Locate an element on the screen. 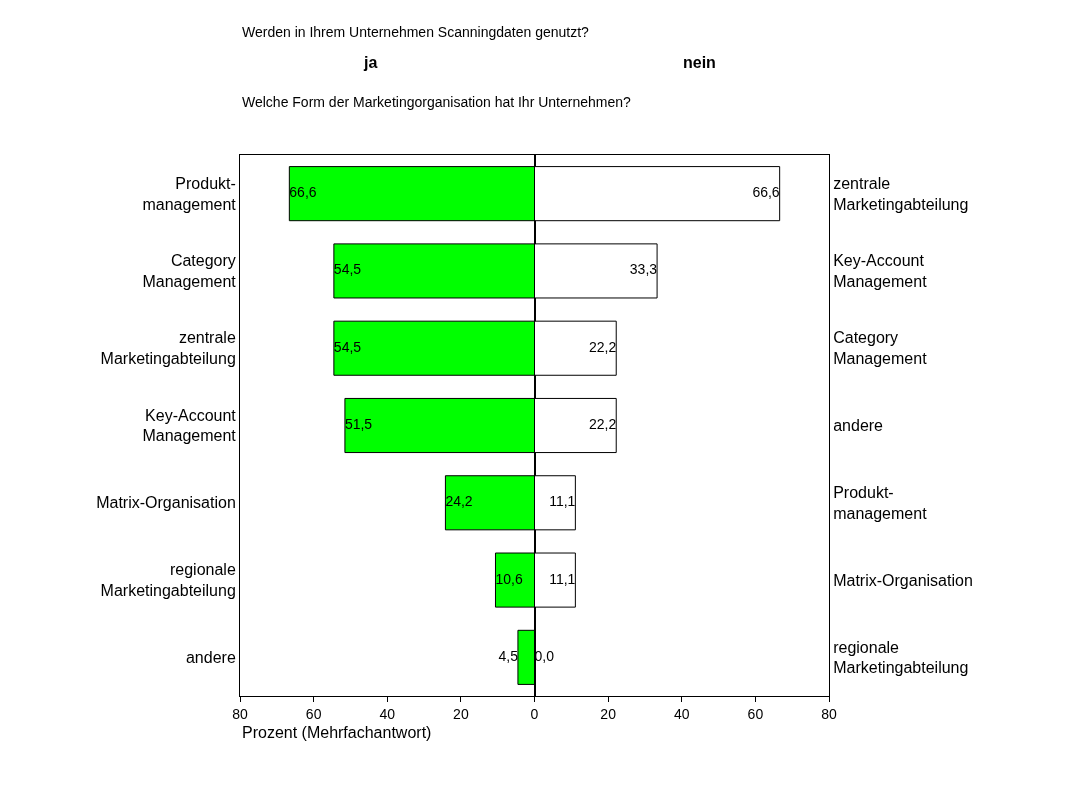  chart-title: nein is located at coordinates (699, 62).